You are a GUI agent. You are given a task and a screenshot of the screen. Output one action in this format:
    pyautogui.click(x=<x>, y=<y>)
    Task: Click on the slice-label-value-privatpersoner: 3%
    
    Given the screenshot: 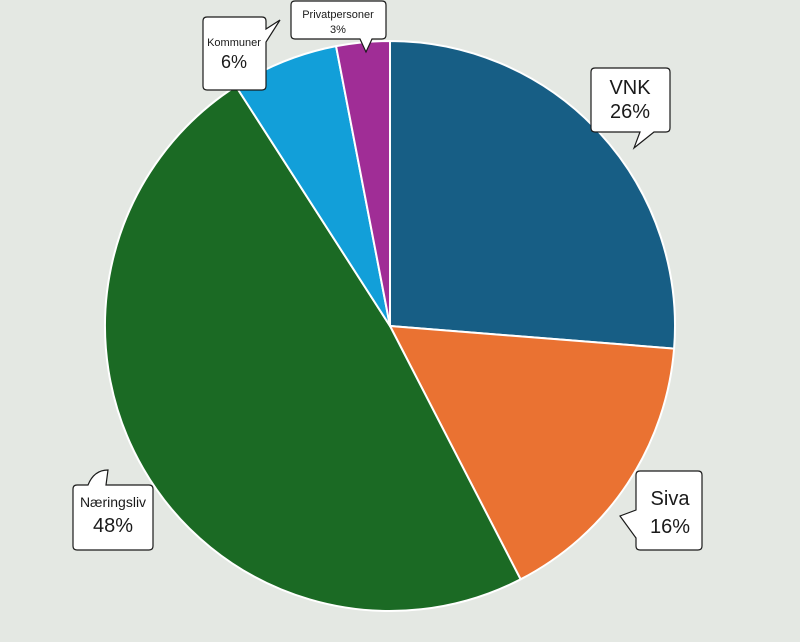 What is the action you would take?
    pyautogui.click(x=338, y=30)
    